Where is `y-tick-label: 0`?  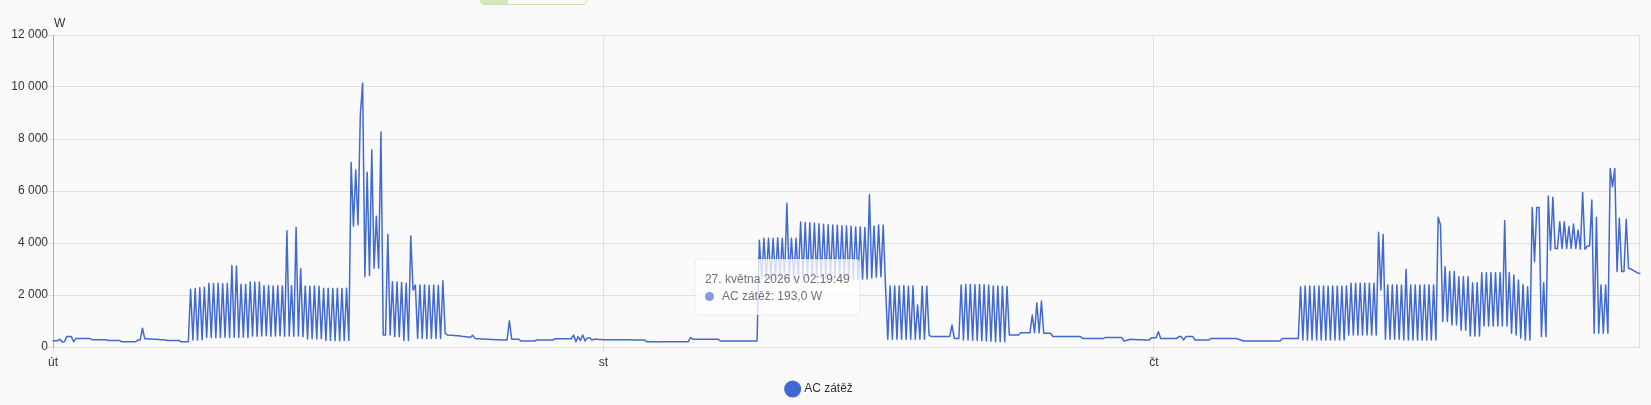 y-tick-label: 0 is located at coordinates (45, 346).